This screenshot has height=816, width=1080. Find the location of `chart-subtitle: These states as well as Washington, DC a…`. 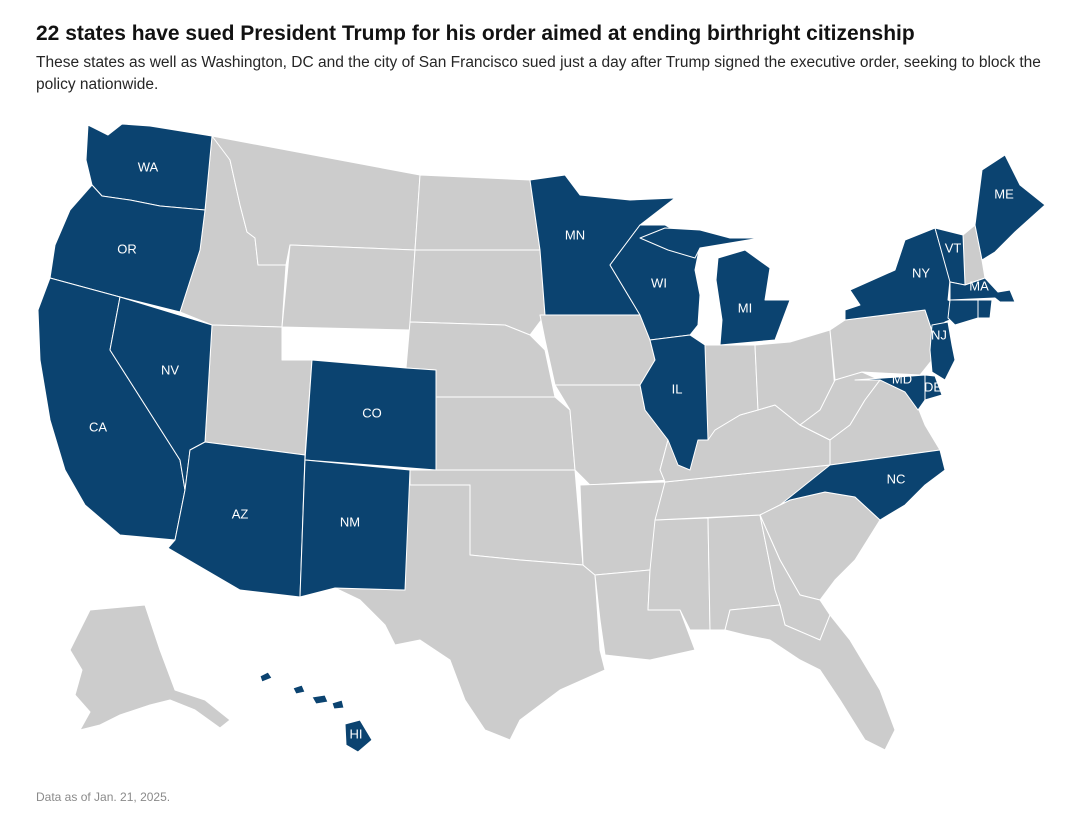

chart-subtitle: These states as well as Washington, DC a… is located at coordinates (538, 73).